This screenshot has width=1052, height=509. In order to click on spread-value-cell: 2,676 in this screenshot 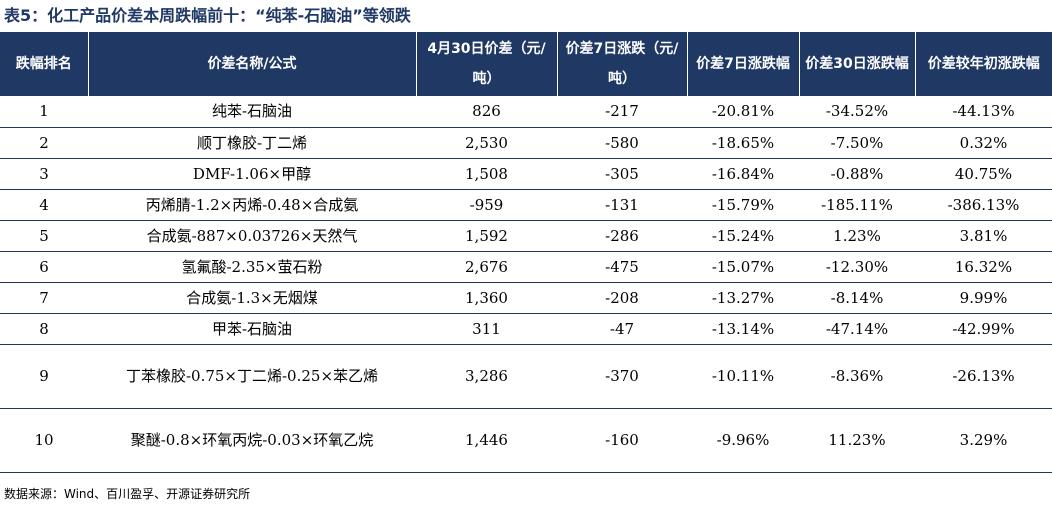, I will do `click(486, 267)`.